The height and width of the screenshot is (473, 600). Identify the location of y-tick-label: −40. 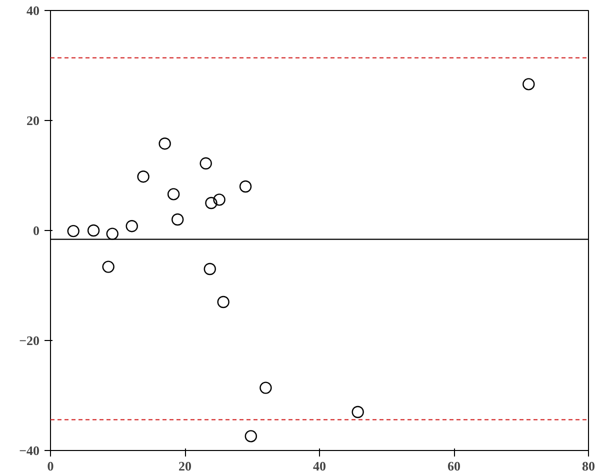
(29, 450).